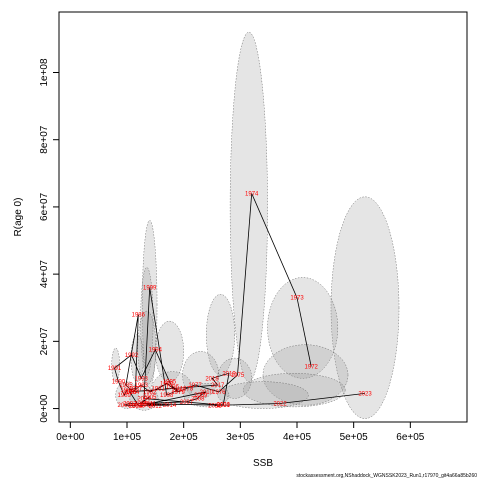  What do you see at coordinates (150, 398) in the screenshot?
I see `year-label: 2005` at bounding box center [150, 398].